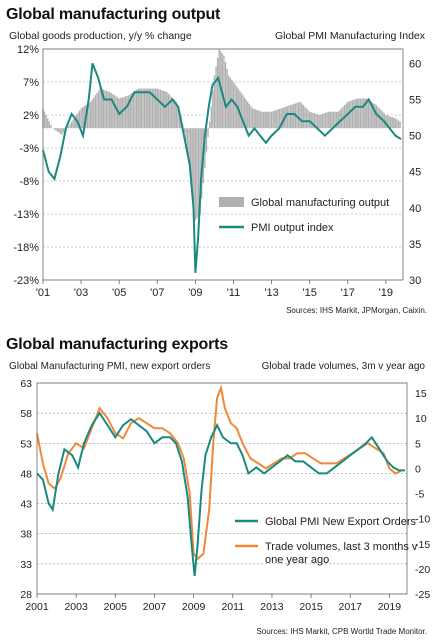  I want to click on chart2-right-tick-label: 5, so click(418, 444).